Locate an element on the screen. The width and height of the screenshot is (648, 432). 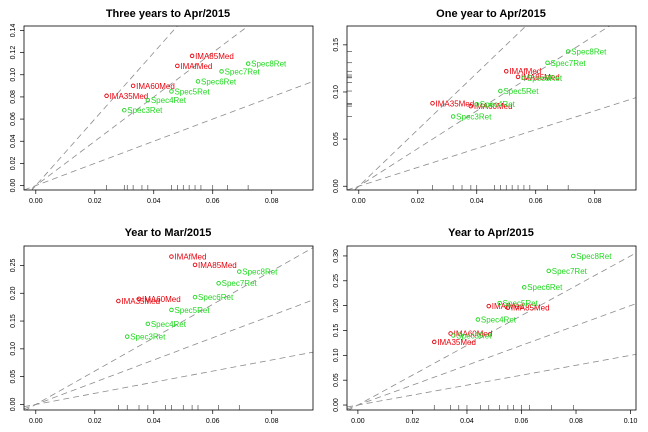
y-tick-label: 0.30 is located at coordinates (336, 256).